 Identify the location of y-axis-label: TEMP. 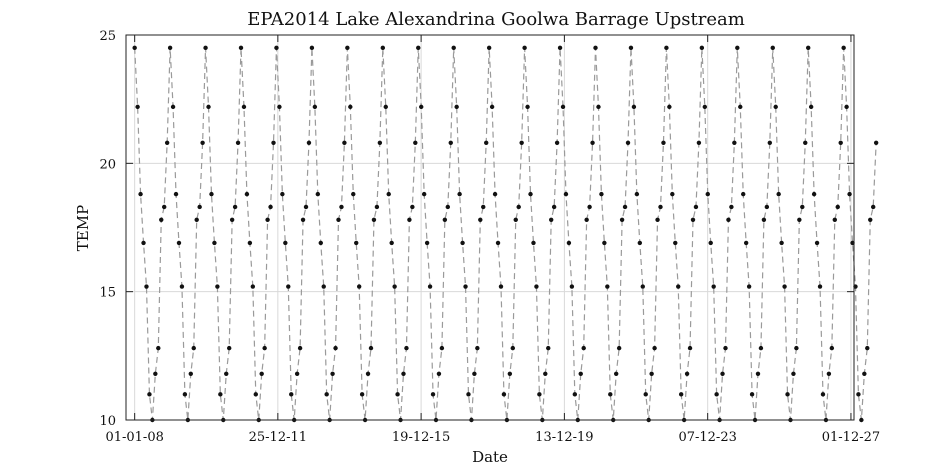
(83, 228).